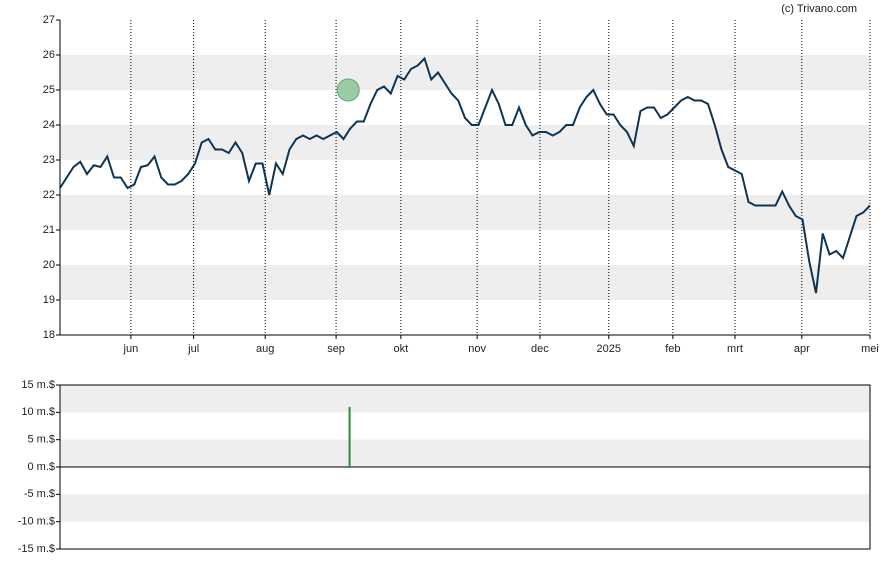 The image size is (888, 565). I want to click on x-tick-label: apr, so click(802, 349).